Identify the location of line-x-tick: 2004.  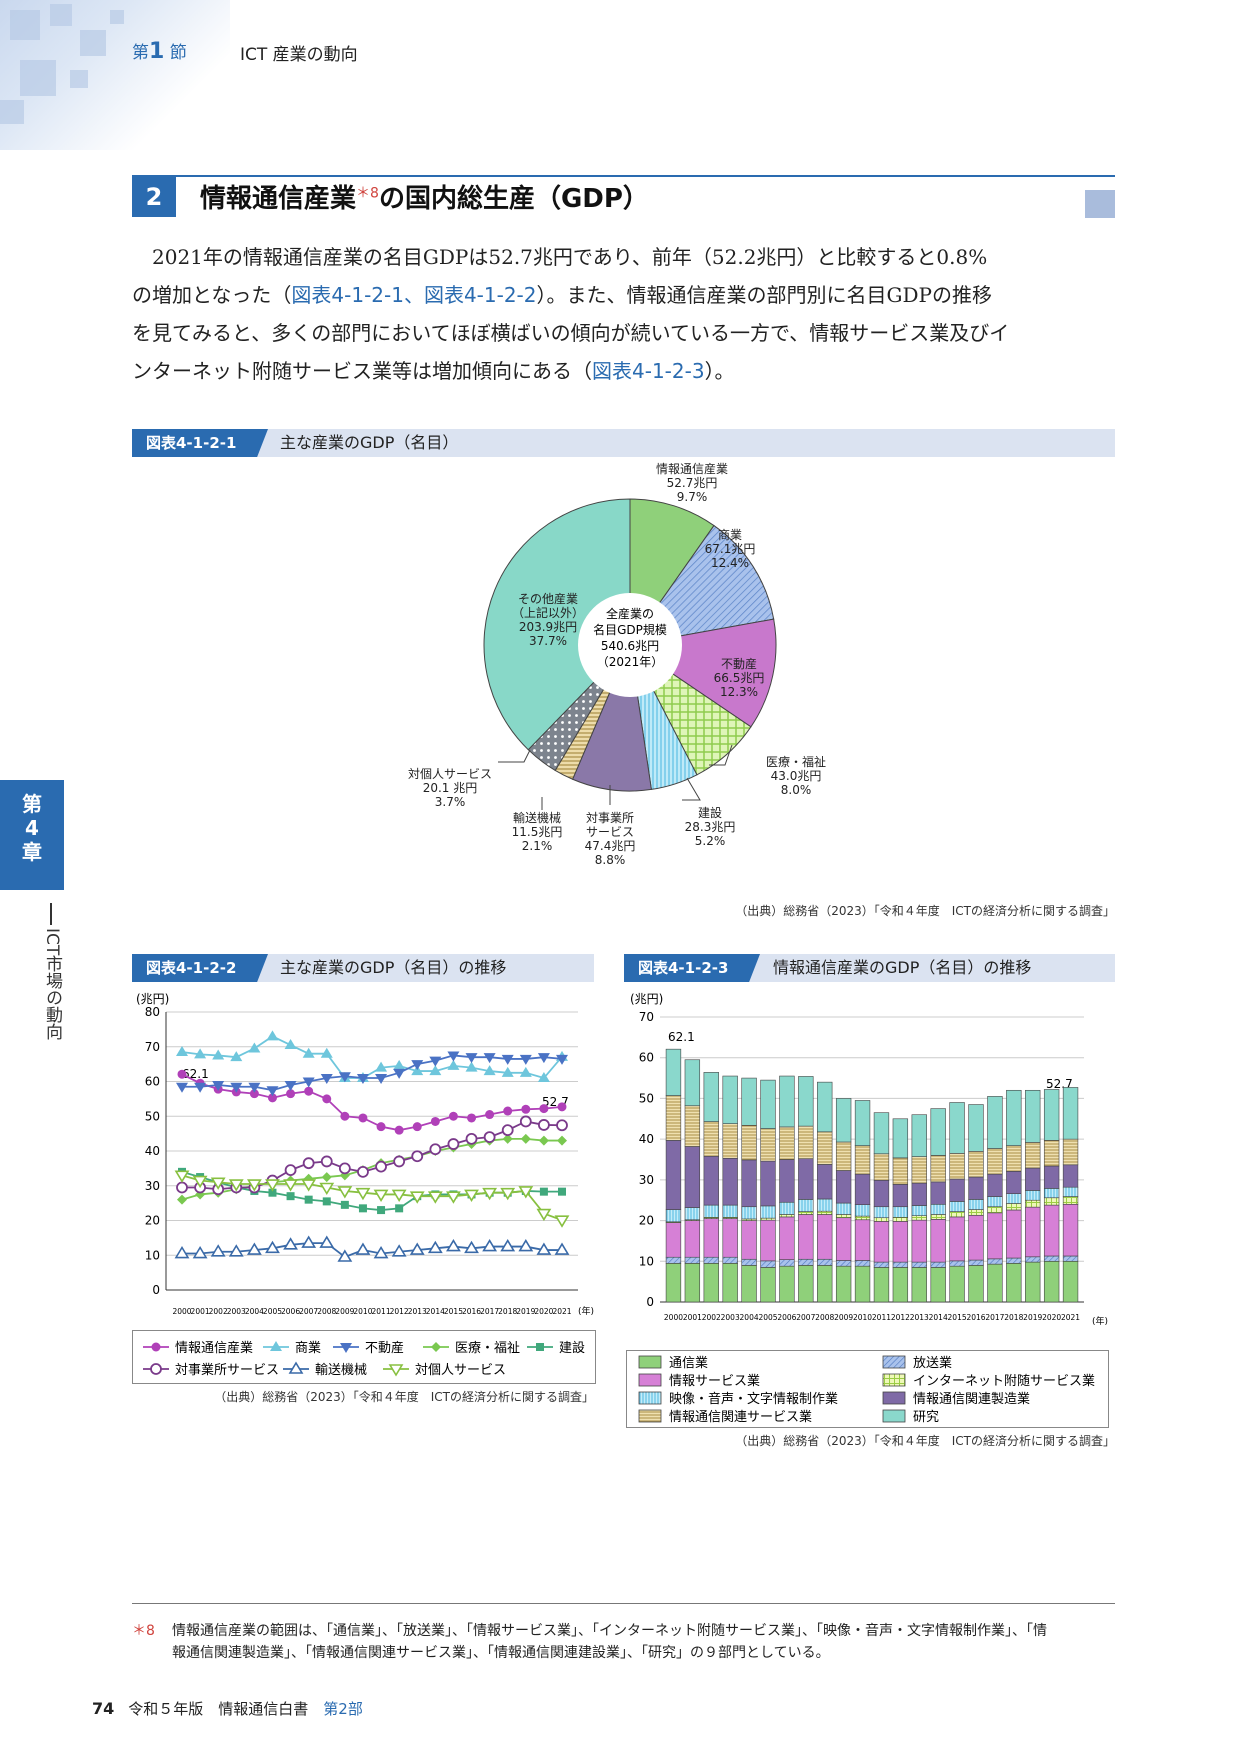
(254, 1311).